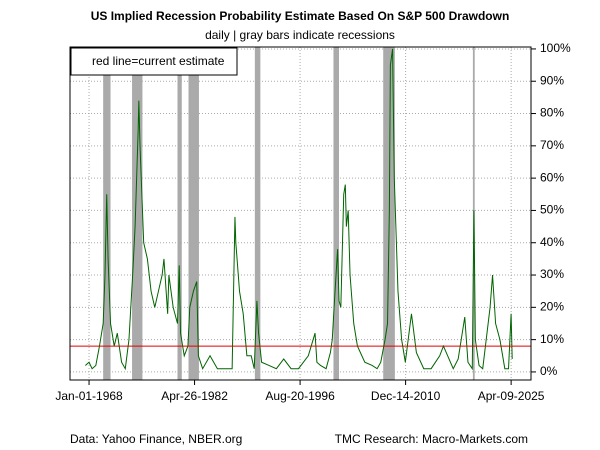  What do you see at coordinates (300, 396) in the screenshot?
I see `x-tick-label: Aug-20-1996` at bounding box center [300, 396].